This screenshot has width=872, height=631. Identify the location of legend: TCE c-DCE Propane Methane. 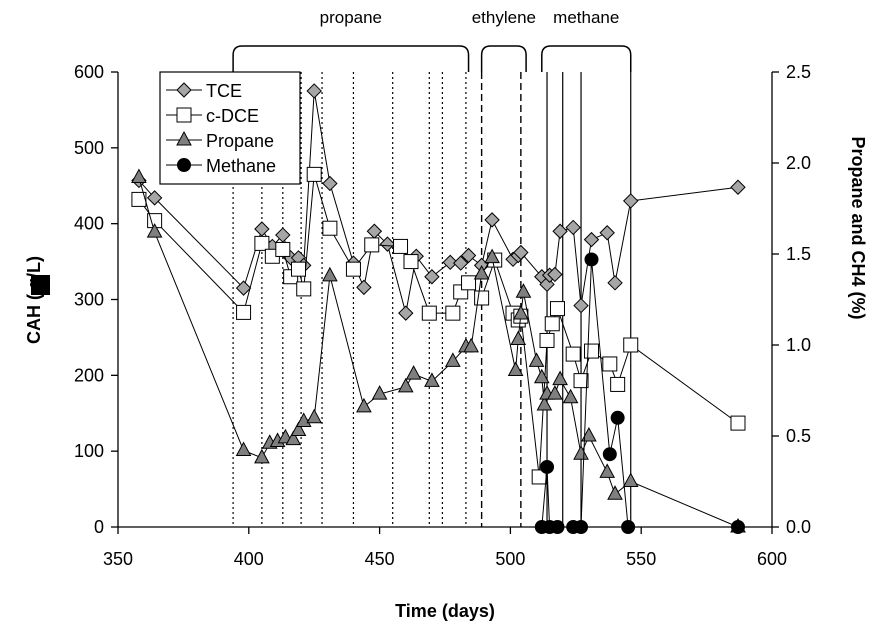
(230, 128).